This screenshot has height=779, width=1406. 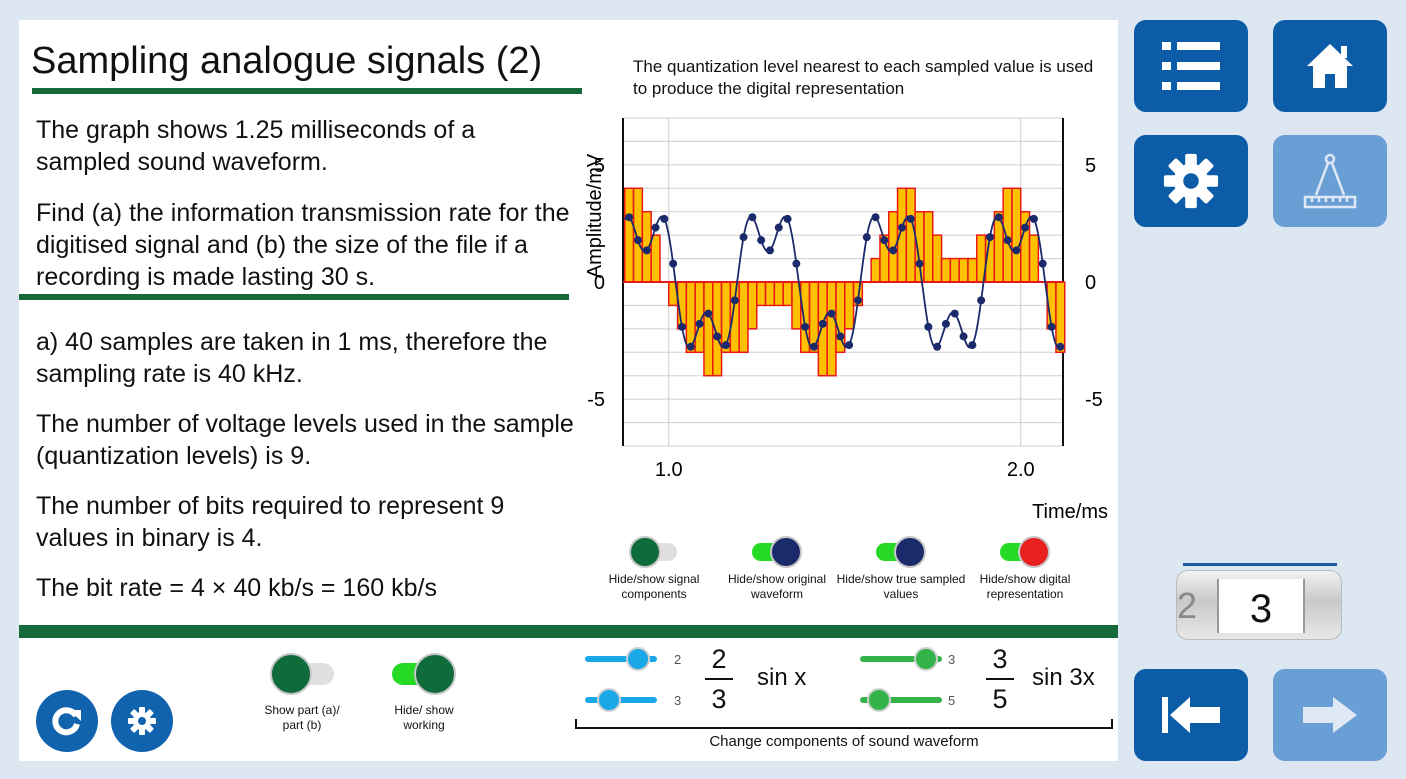 I want to click on component-2-fraction: 3 5, so click(x=1000, y=679).